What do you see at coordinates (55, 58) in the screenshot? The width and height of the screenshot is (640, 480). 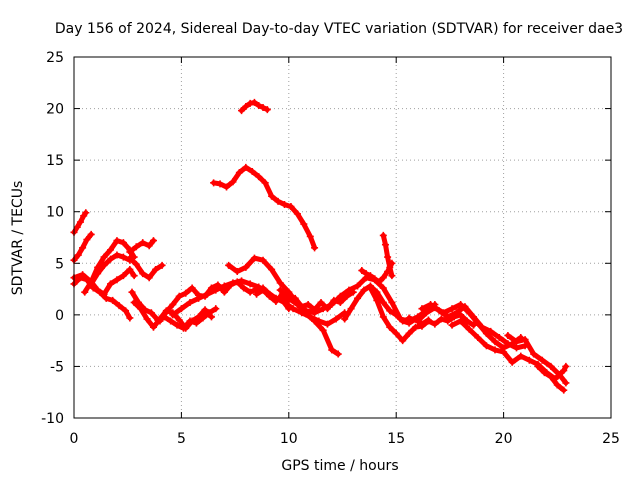 I see `y-tick-label: 25` at bounding box center [55, 58].